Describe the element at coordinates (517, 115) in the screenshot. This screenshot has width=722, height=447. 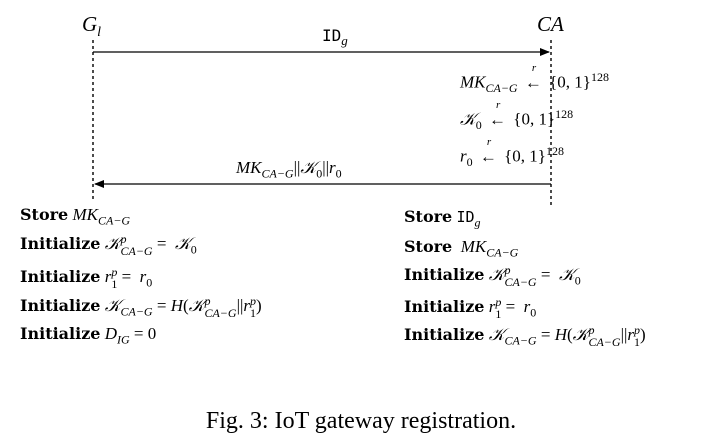
I see `ca-generate-k0: 𝒦0 ← r {0, 1}128` at that location.